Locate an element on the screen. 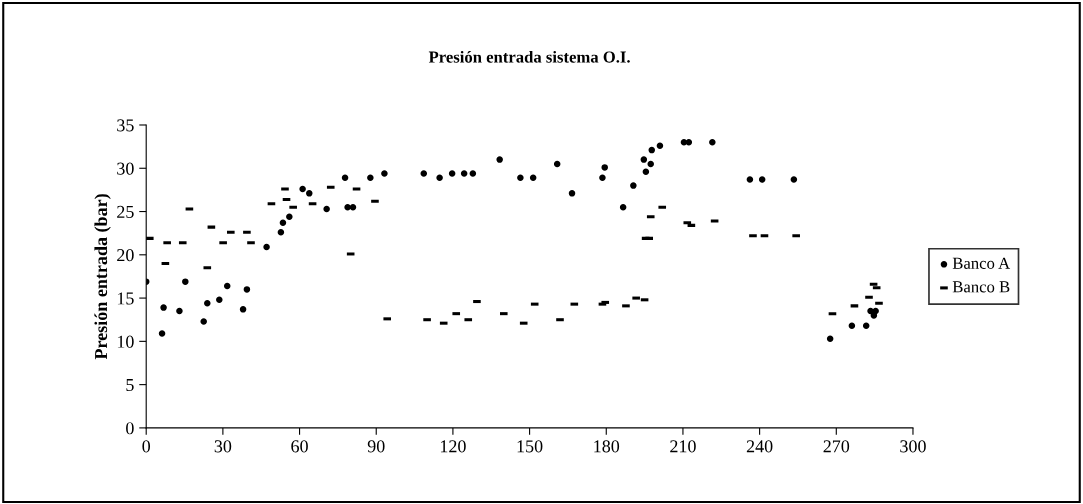 The image size is (1083, 504). y-axis-title: Presión entrada (bar) is located at coordinates (102, 277).